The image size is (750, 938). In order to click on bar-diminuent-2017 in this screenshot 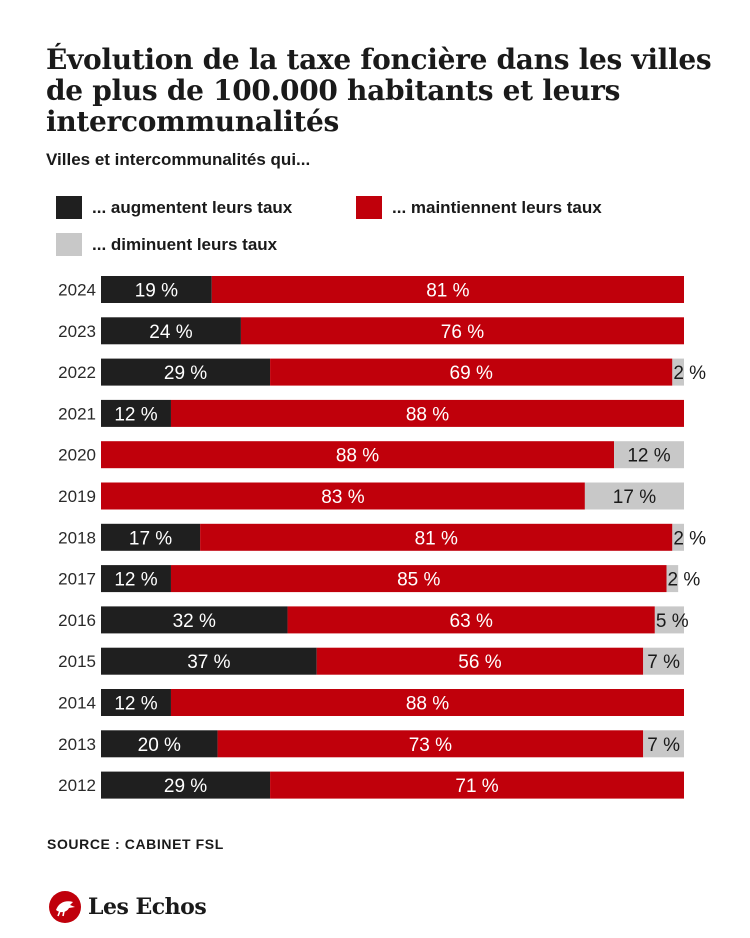, I will do `click(672, 579)`.